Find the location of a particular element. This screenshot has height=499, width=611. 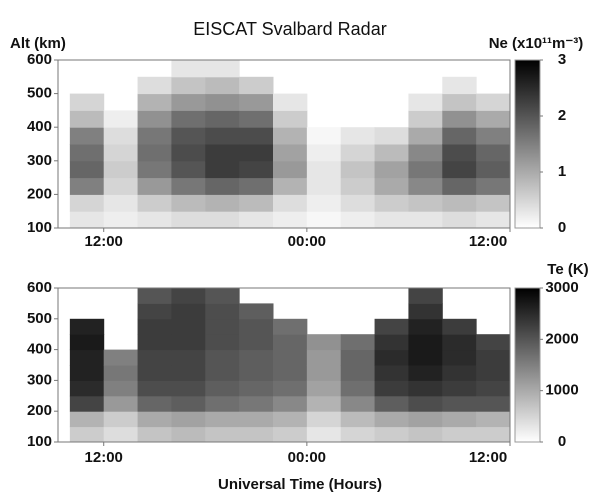

y-tick-label: 100 is located at coordinates (39, 441).